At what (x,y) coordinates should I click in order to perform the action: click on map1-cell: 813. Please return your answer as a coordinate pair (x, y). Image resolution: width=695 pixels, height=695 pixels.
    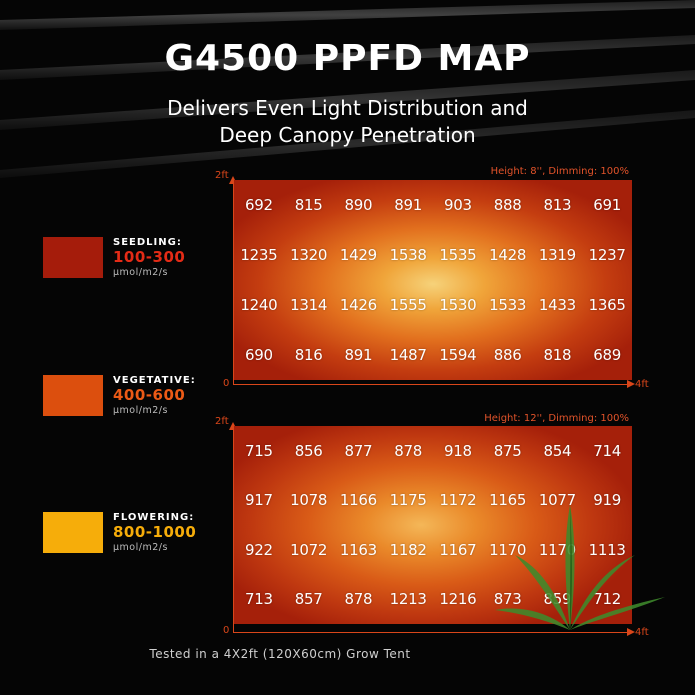
    Looking at the image, I should click on (557, 205).